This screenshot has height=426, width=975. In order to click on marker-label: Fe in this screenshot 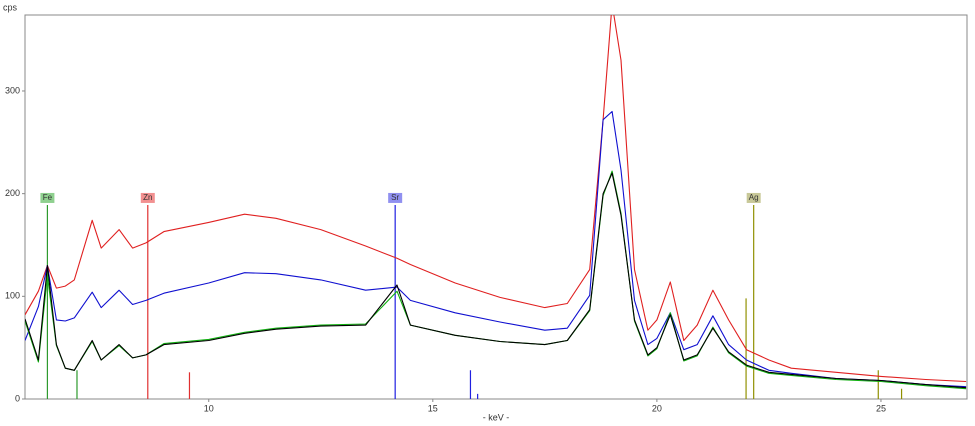, I will do `click(47, 197)`.